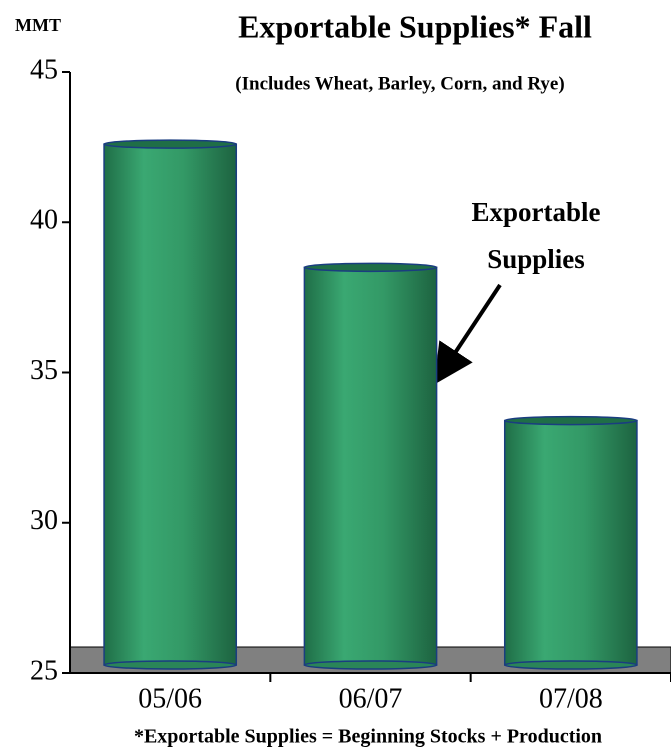 This screenshot has width=671, height=753. Describe the element at coordinates (536, 259) in the screenshot. I see `annotation: Supplies` at that location.